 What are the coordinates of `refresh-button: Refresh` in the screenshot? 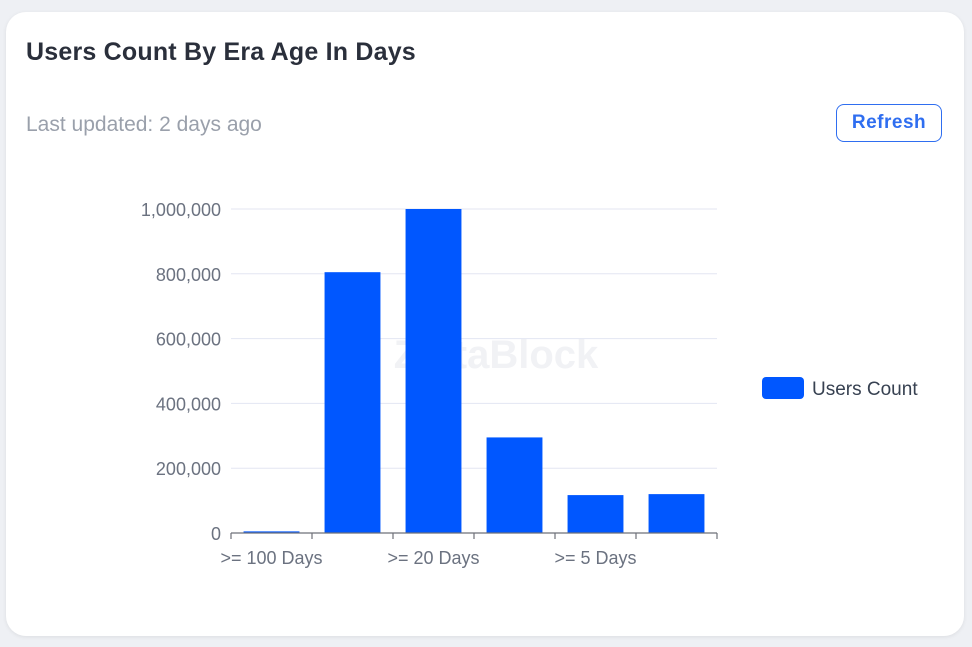 It's located at (889, 123).